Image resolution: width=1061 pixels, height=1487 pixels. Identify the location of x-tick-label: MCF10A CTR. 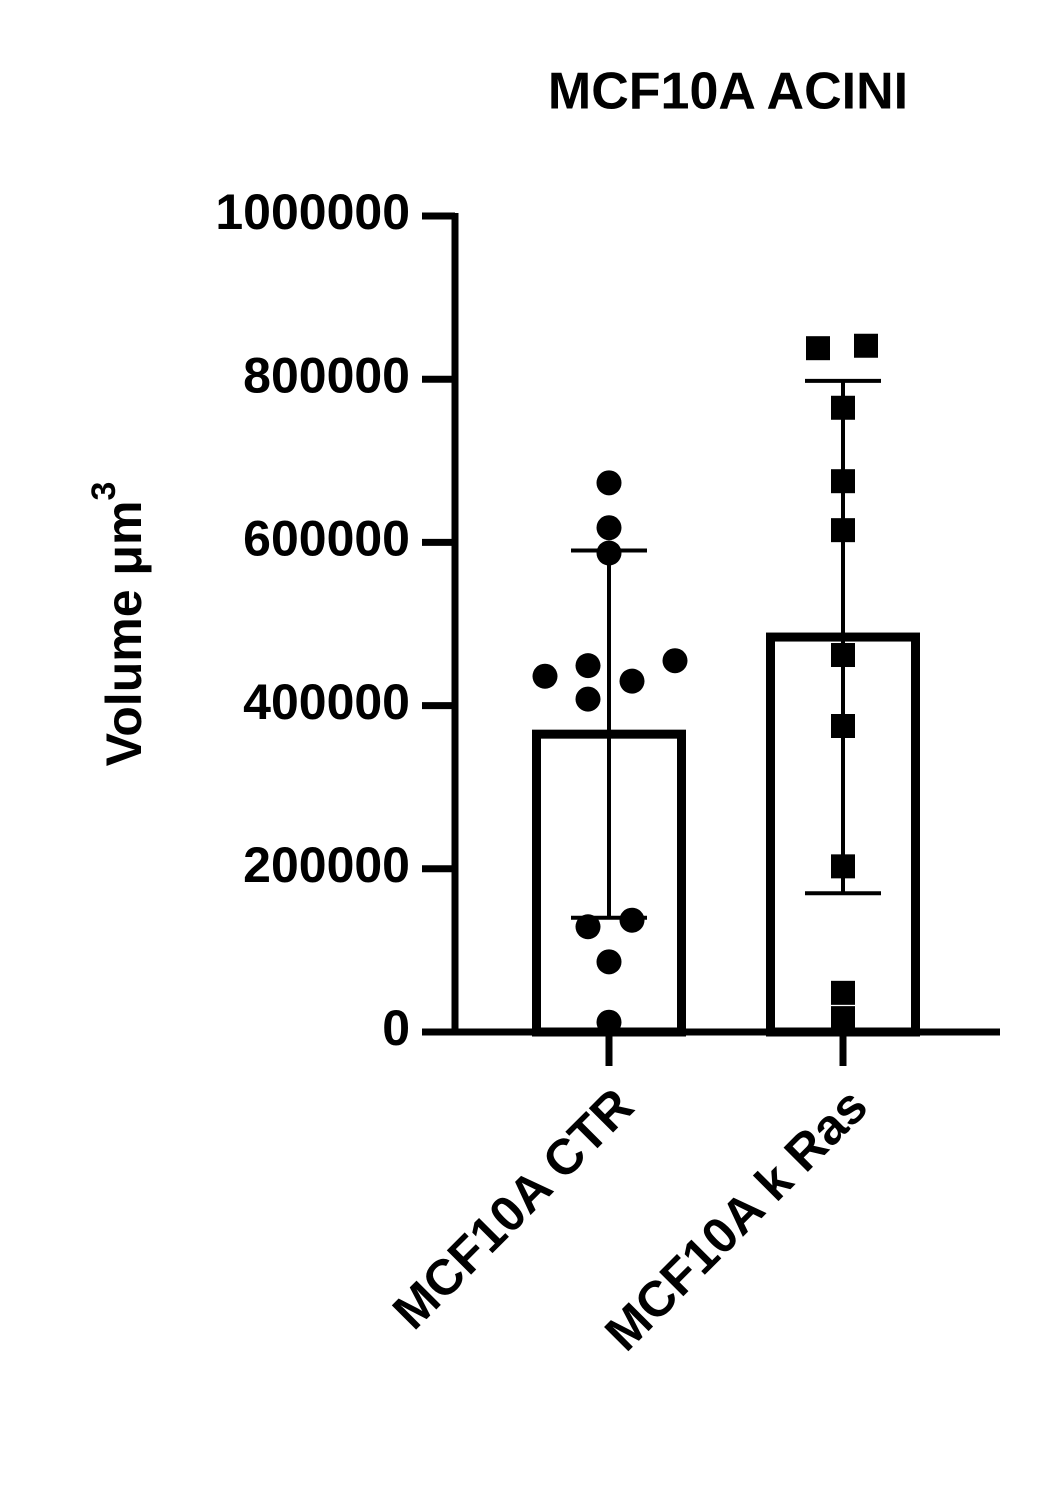
(513, 1209).